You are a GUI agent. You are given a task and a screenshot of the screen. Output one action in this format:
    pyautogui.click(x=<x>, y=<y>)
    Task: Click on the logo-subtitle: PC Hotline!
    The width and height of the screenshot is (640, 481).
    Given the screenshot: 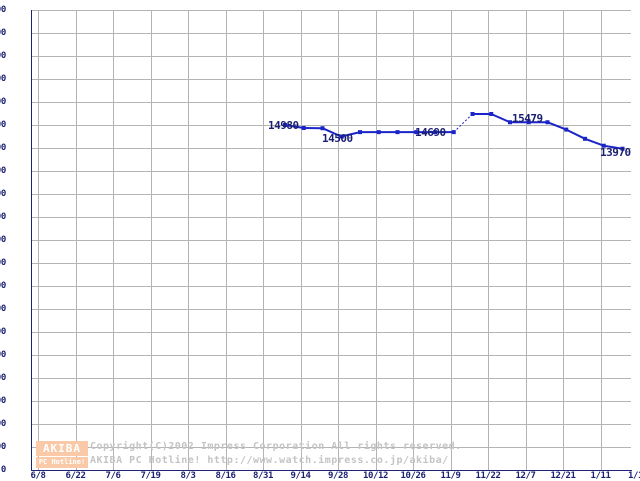 What is the action you would take?
    pyautogui.click(x=62, y=462)
    